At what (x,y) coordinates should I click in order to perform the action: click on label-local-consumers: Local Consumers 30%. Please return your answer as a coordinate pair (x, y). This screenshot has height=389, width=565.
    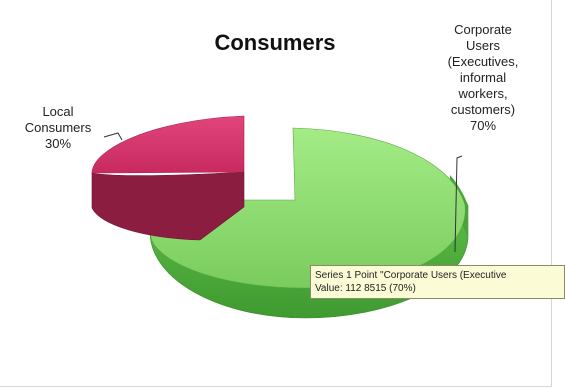
    Looking at the image, I should click on (58, 127).